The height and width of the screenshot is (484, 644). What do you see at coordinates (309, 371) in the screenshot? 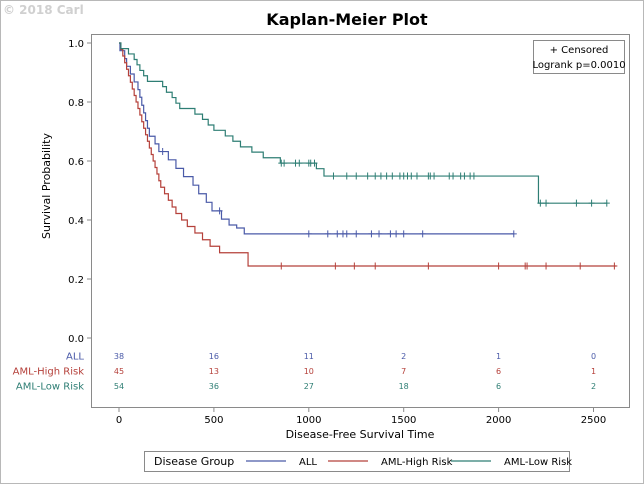
I see `risk-count: 10` at bounding box center [309, 371].